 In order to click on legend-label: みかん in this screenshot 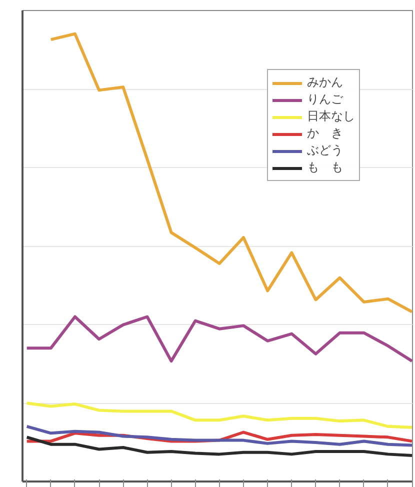, I will do `click(325, 82)`.